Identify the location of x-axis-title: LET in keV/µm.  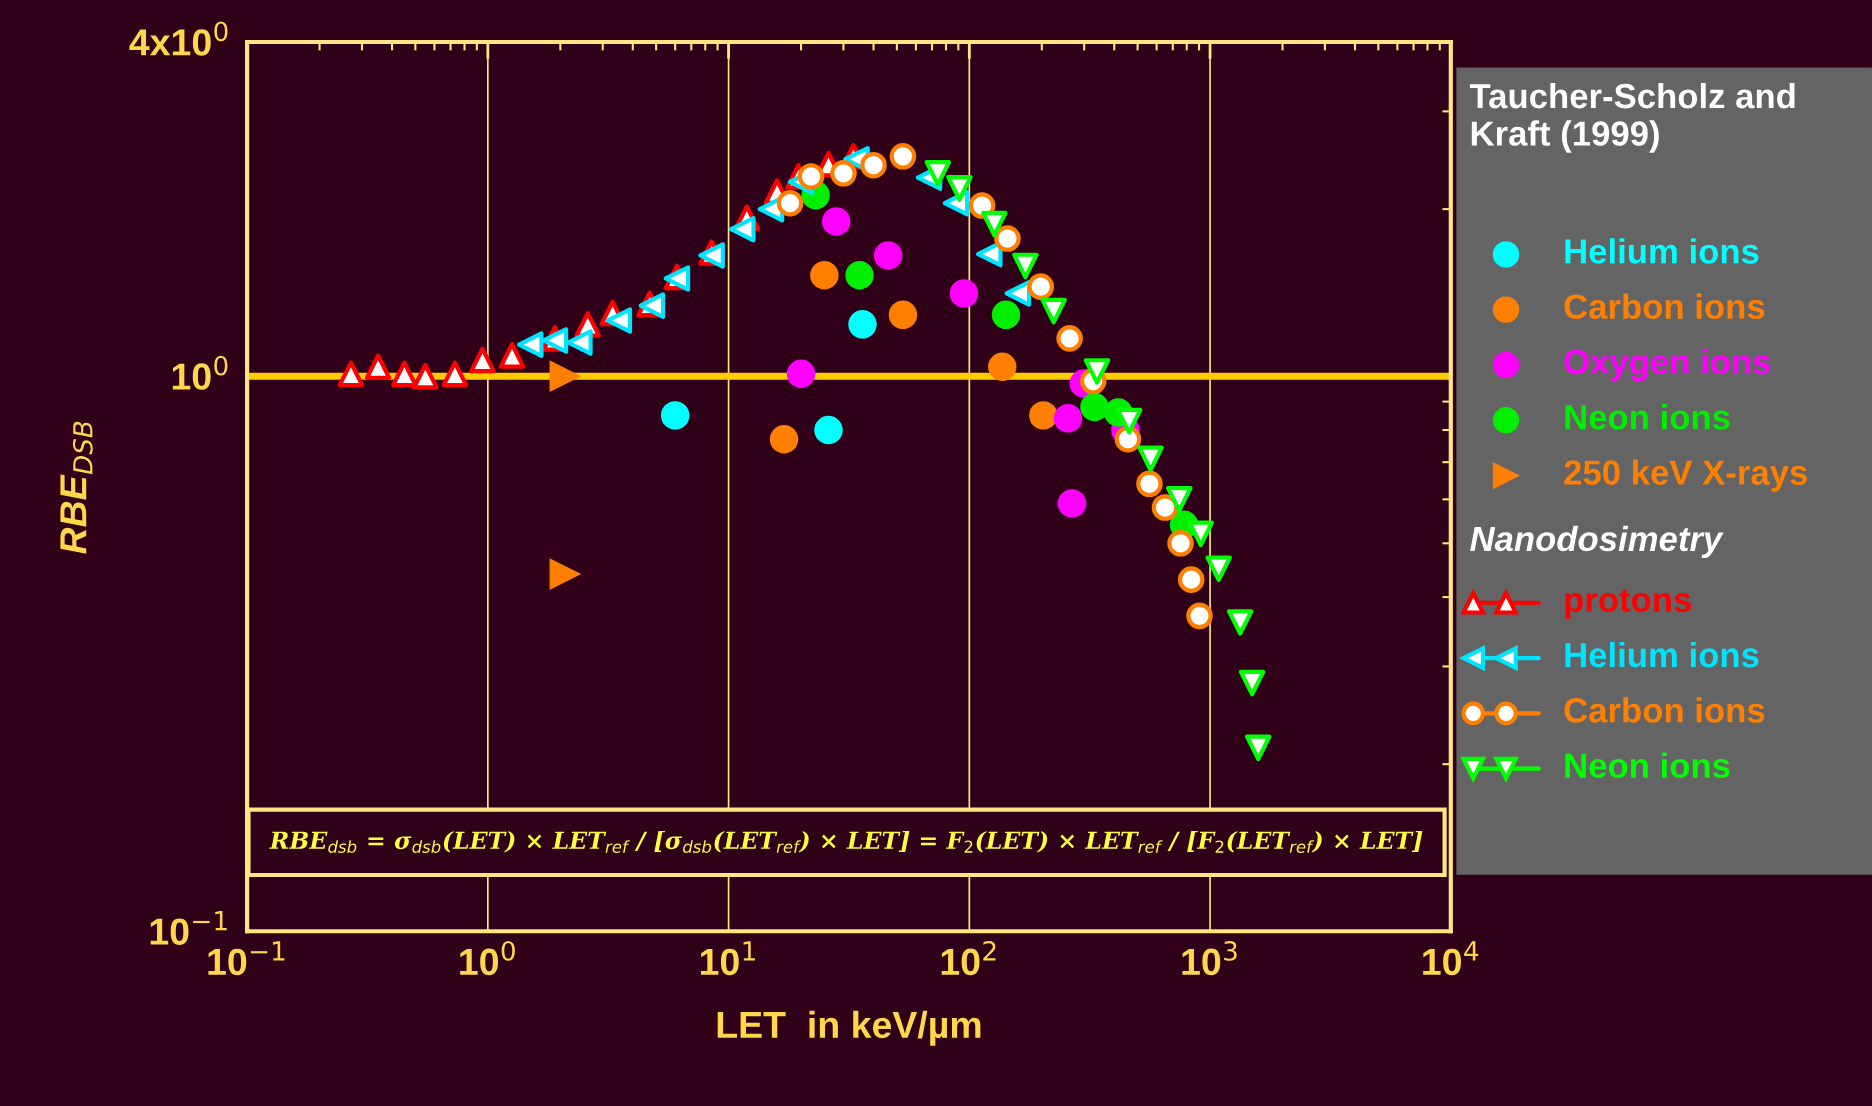
(849, 1028).